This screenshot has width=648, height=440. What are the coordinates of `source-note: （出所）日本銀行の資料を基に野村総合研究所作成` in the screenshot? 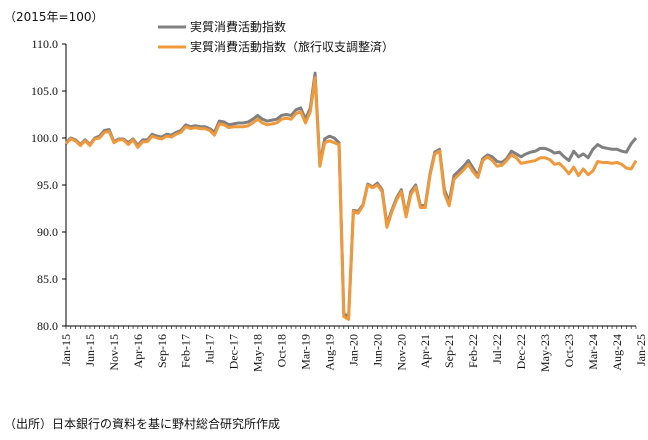 It's located at (142, 424).